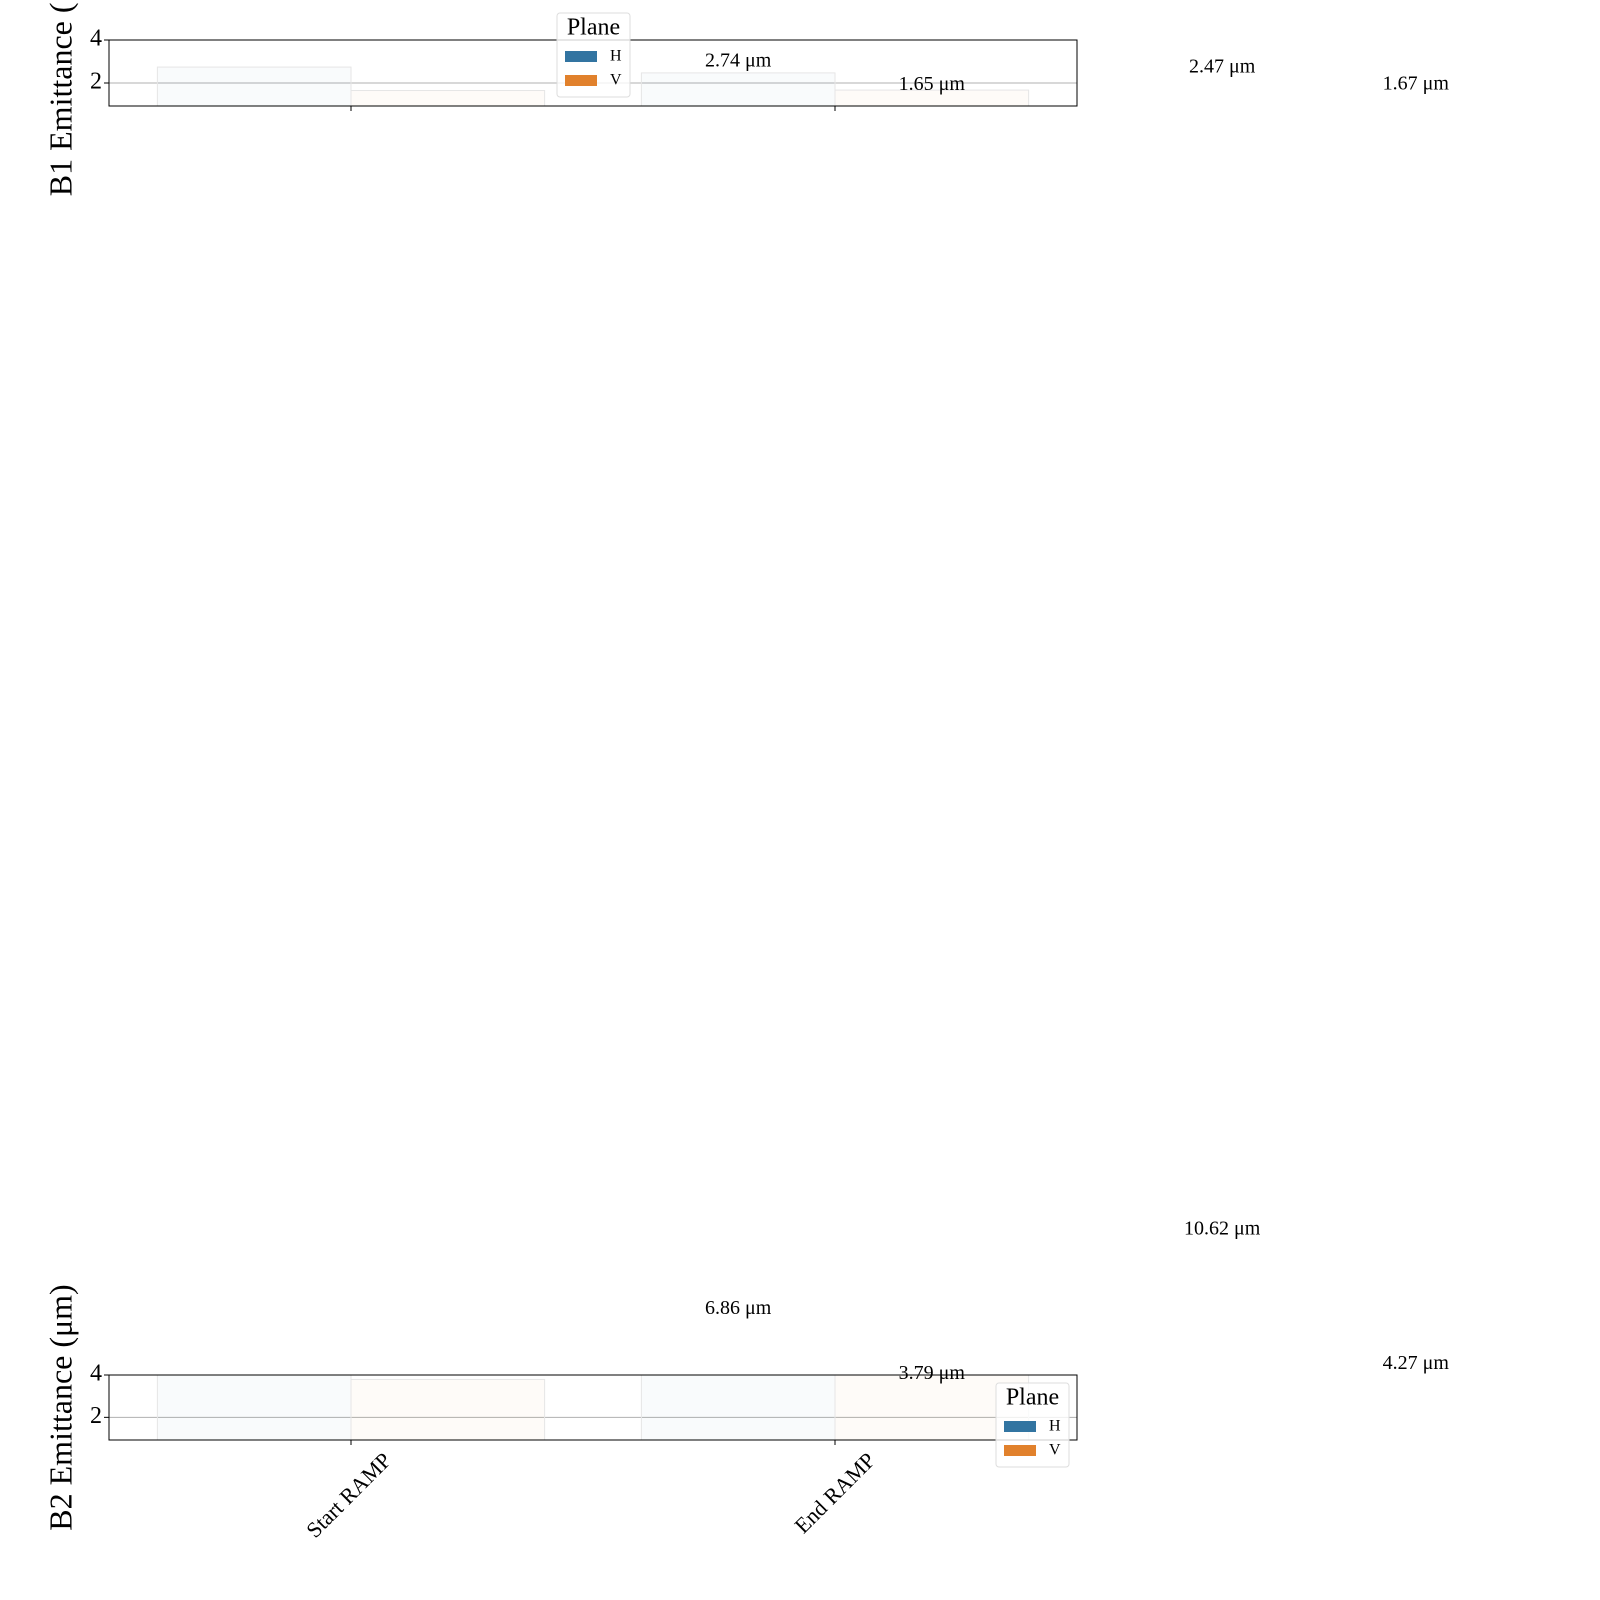 Image resolution: width=1600 pixels, height=1600 pixels. What do you see at coordinates (1222, 1228) in the screenshot?
I see `value-label: 10.62 μm` at bounding box center [1222, 1228].